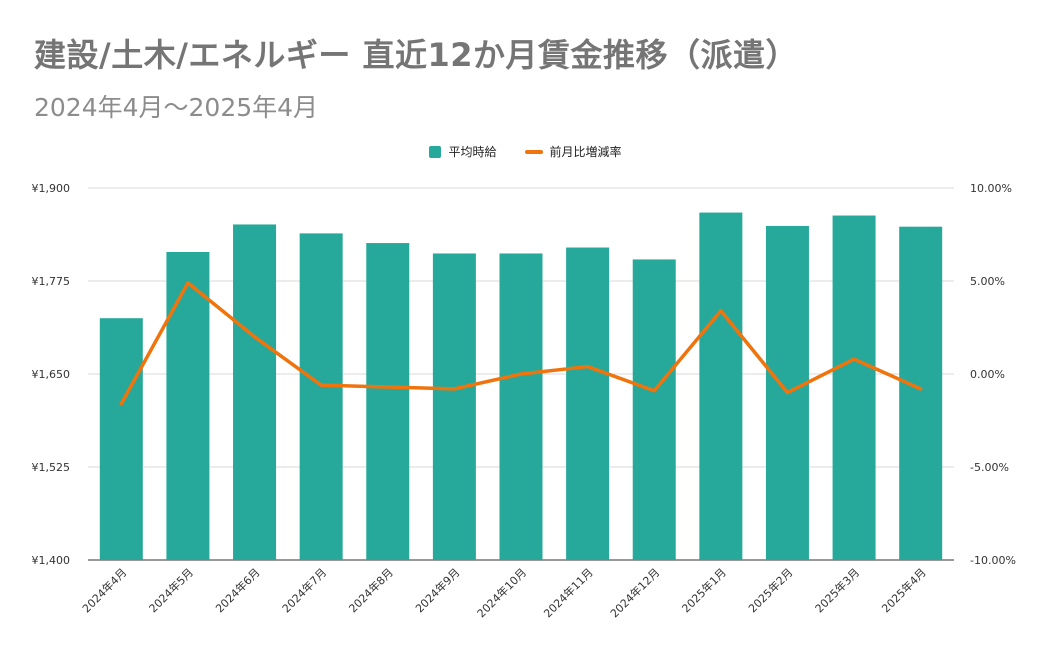 The height and width of the screenshot is (650, 1051). What do you see at coordinates (51, 188) in the screenshot?
I see `y-left-tick-label: ¥1,900` at bounding box center [51, 188].